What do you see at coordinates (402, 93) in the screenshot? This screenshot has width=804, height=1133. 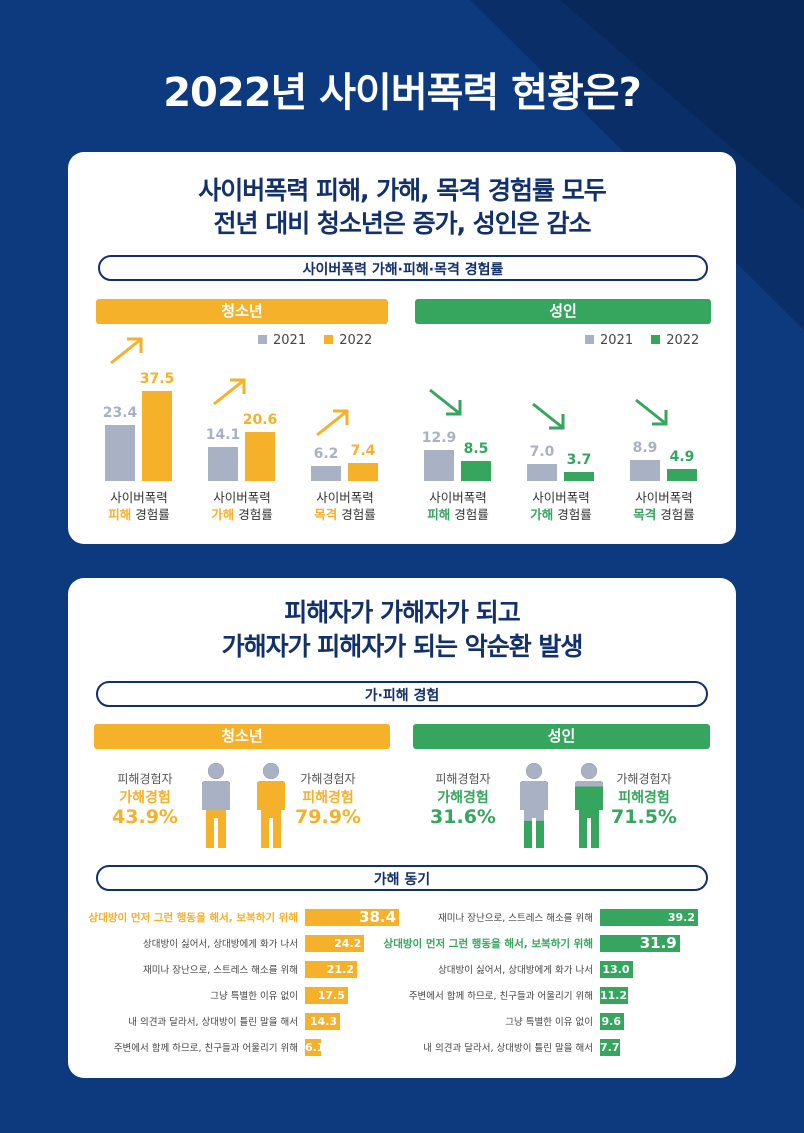 I see `page-title: 2022년 사이버폭력 현황은?` at bounding box center [402, 93].